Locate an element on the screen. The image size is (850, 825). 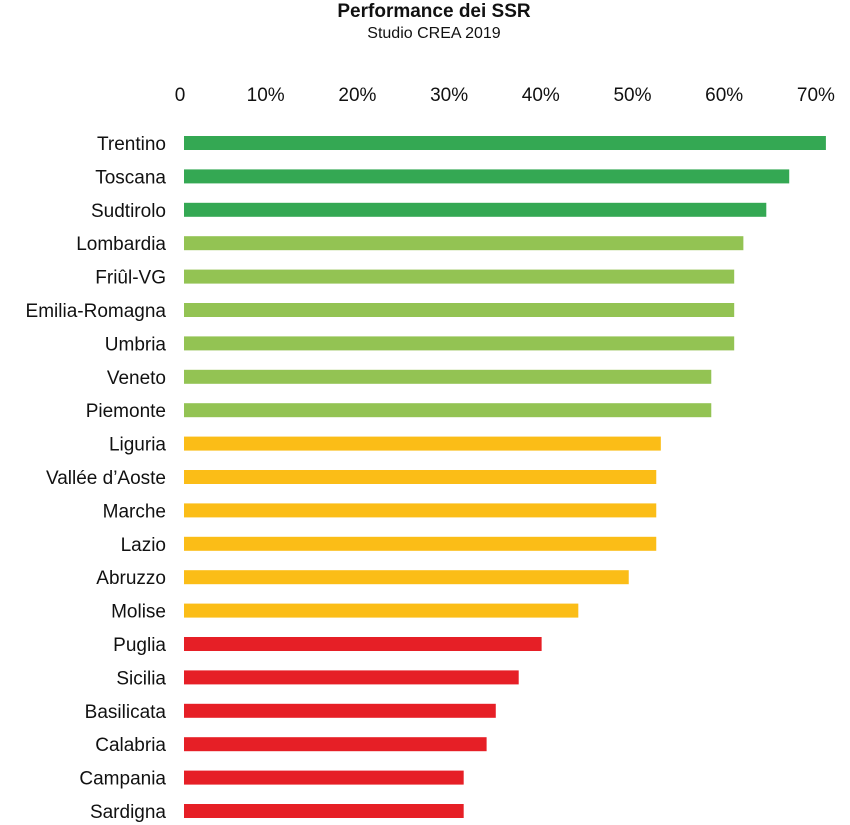
category-label: Emilia-Romagna is located at coordinates (96, 311).